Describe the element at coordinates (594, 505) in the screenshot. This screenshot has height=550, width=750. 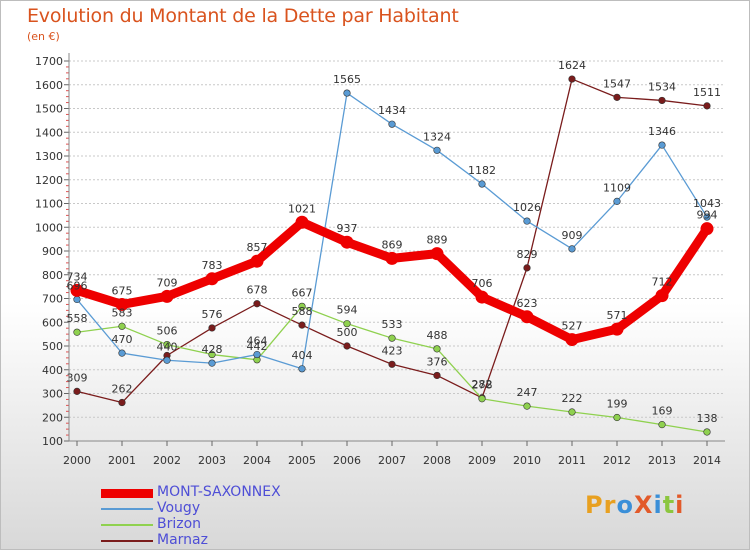
I see `logo-letter: P` at that location.